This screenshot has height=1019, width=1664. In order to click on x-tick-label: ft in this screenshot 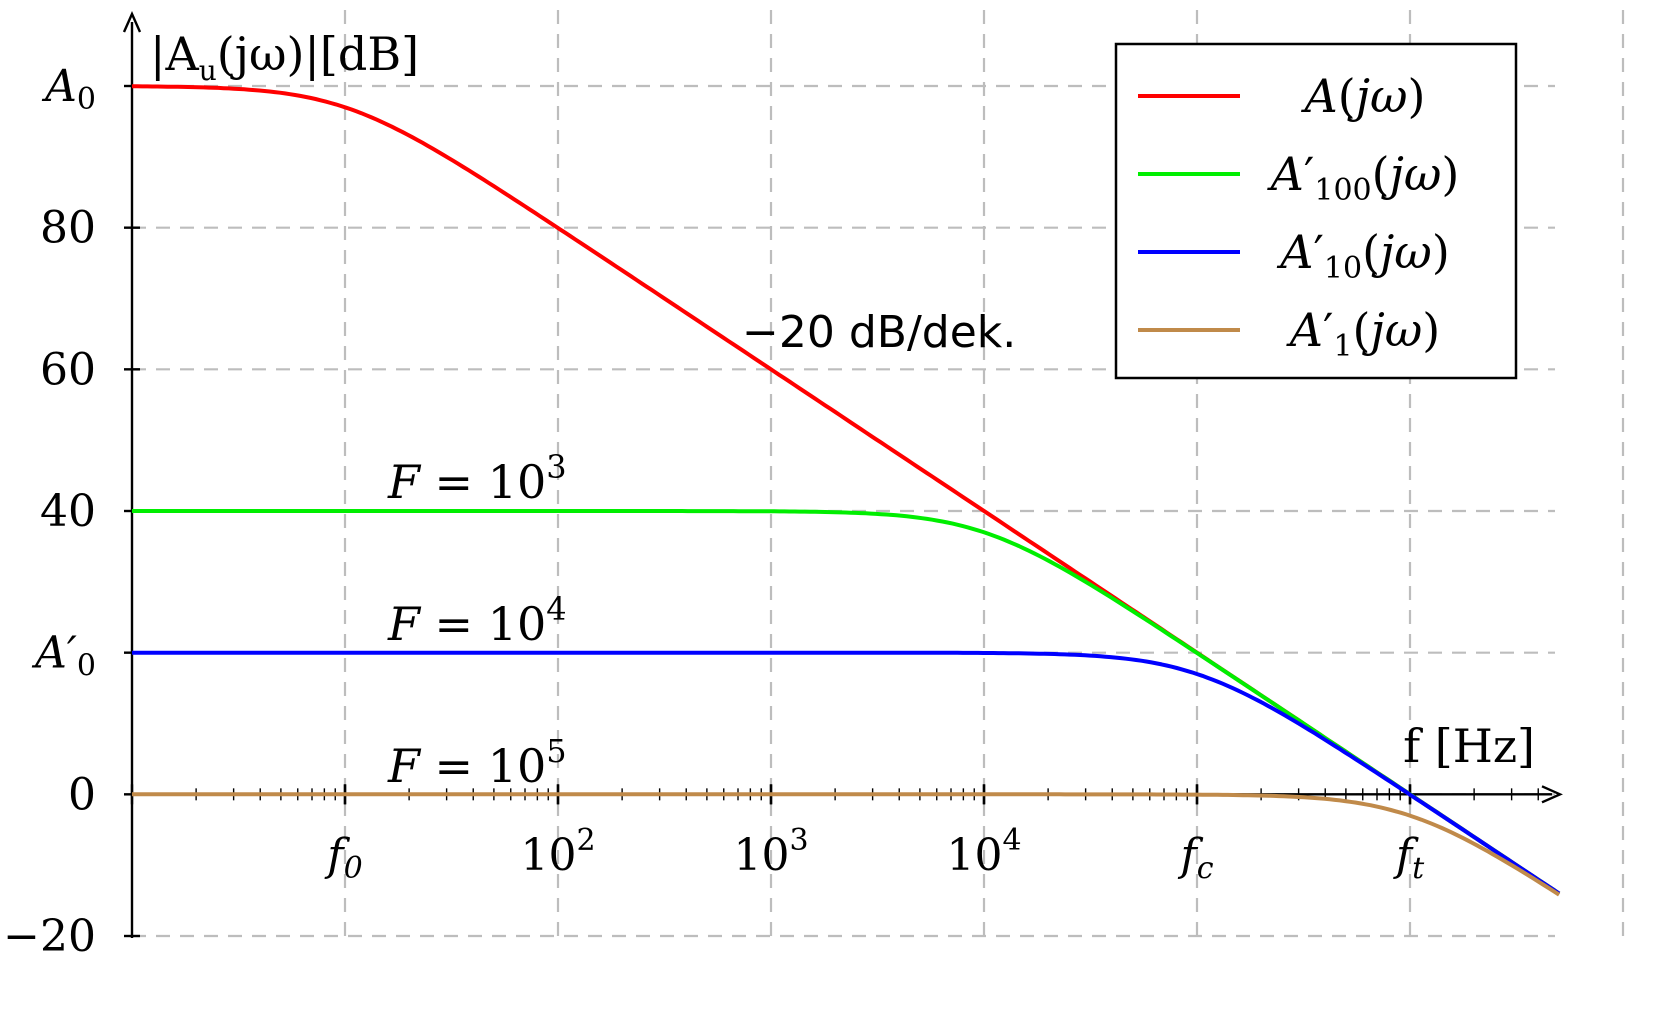, I will do `click(1409, 858)`.